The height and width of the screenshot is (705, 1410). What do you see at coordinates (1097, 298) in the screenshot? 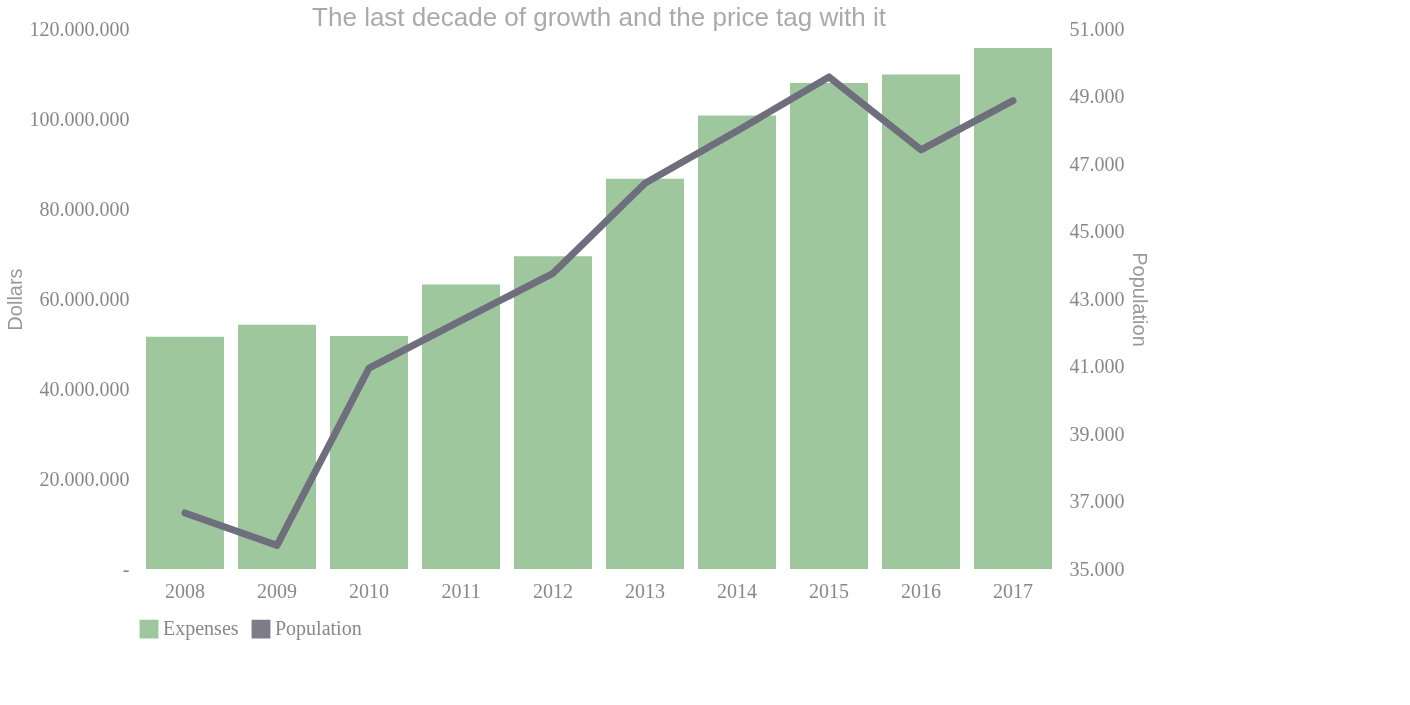
I see `y2-tick-label: 43.000` at bounding box center [1097, 298].